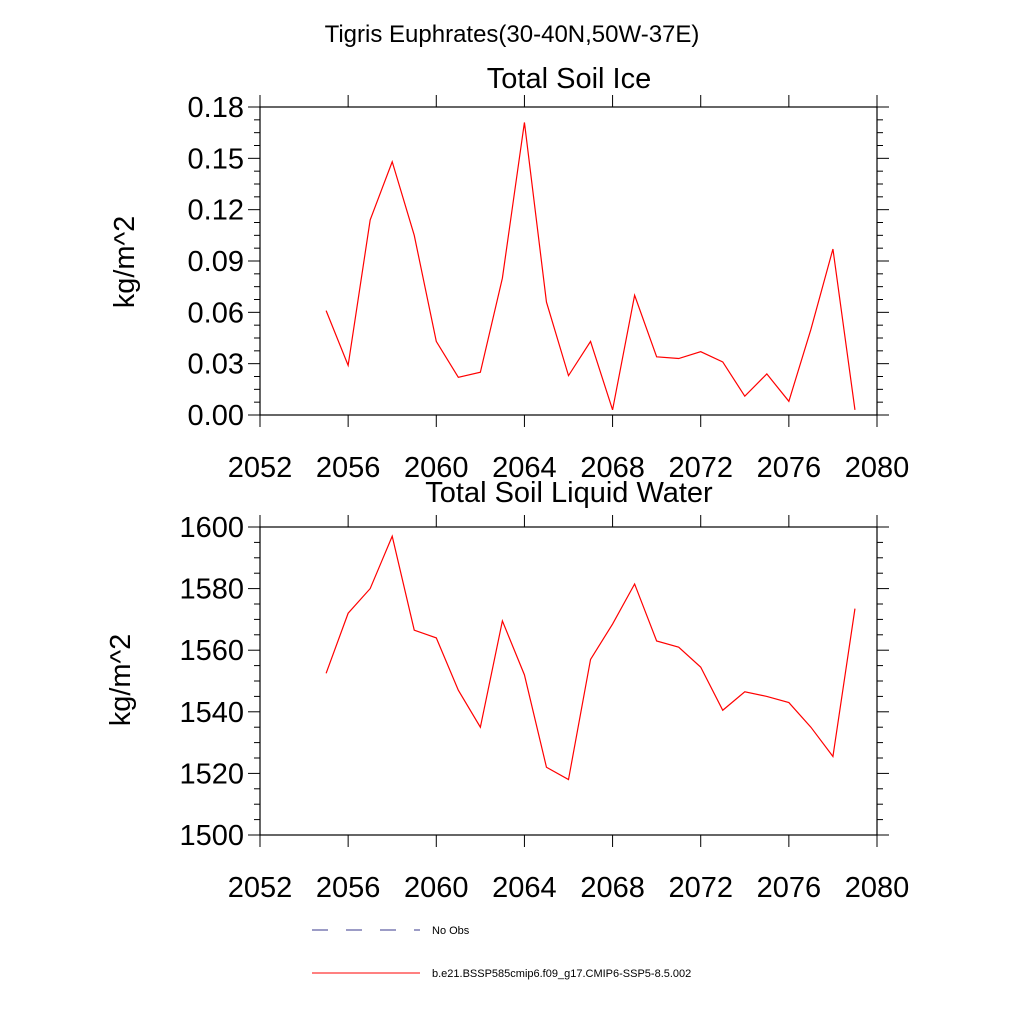 The width and height of the screenshot is (1024, 1029). What do you see at coordinates (216, 262) in the screenshot?
I see `soil-ice-y-tick-label: 0.09` at bounding box center [216, 262].